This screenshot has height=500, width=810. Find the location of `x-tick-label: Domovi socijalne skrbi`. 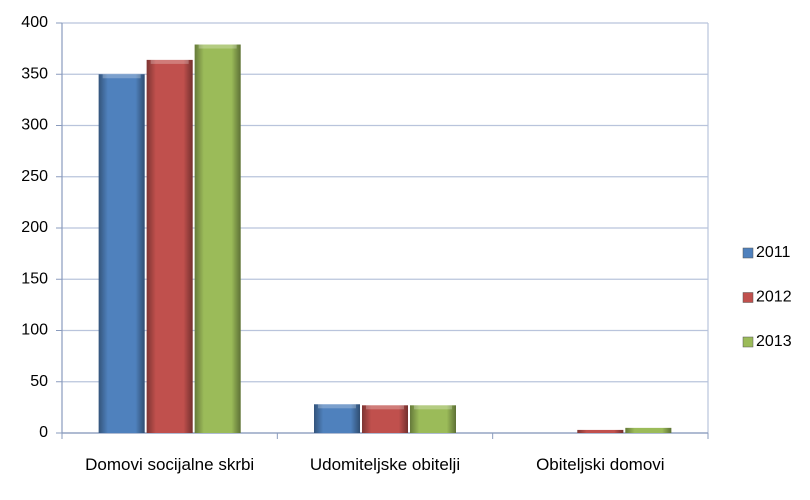

x-tick-label: Domovi socijalne skrbi is located at coordinates (170, 464).